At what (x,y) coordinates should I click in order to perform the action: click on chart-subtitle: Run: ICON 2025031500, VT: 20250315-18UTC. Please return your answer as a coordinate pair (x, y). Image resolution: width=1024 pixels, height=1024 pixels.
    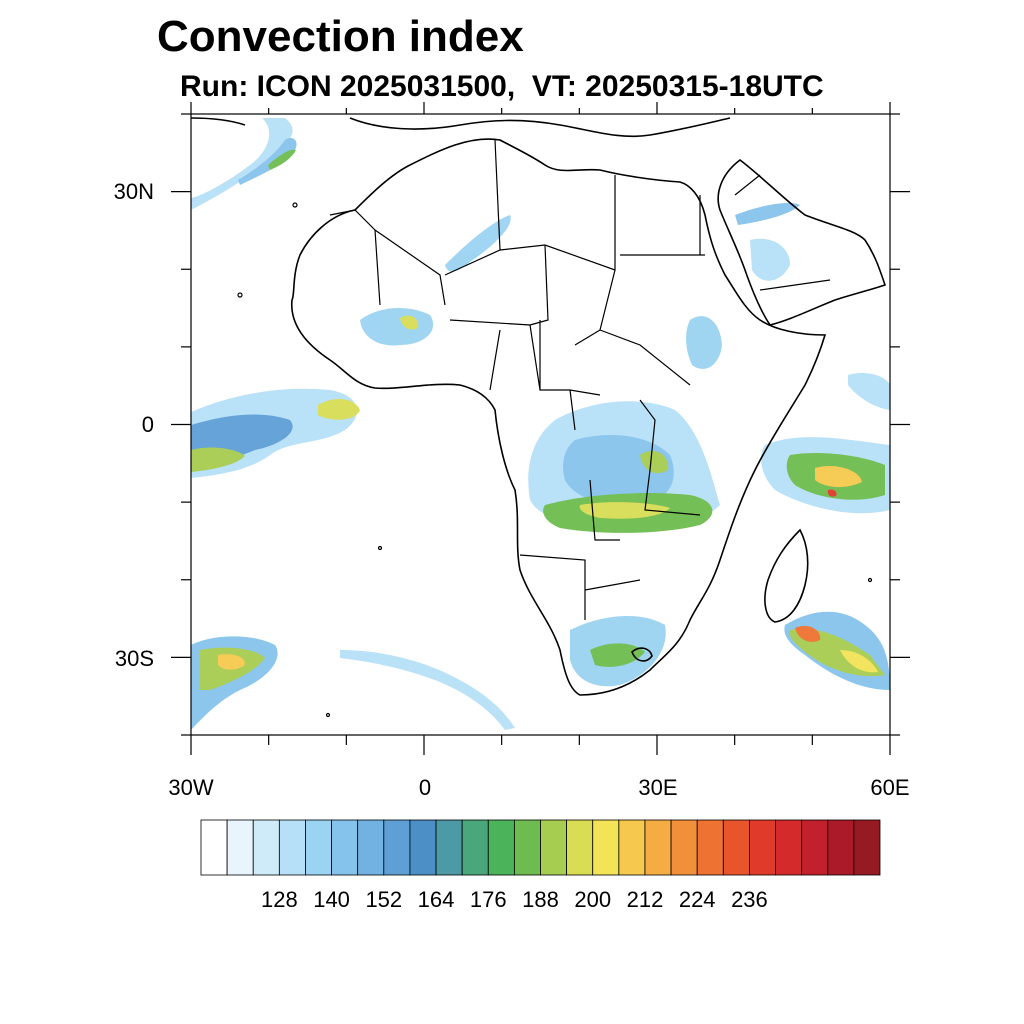
    Looking at the image, I should click on (502, 86).